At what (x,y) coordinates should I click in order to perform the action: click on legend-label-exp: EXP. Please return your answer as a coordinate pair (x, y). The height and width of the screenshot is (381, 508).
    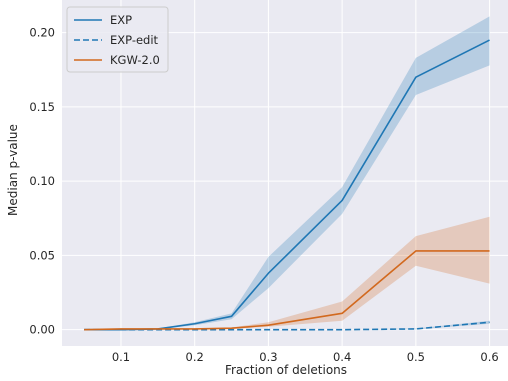
    Looking at the image, I should click on (121, 20).